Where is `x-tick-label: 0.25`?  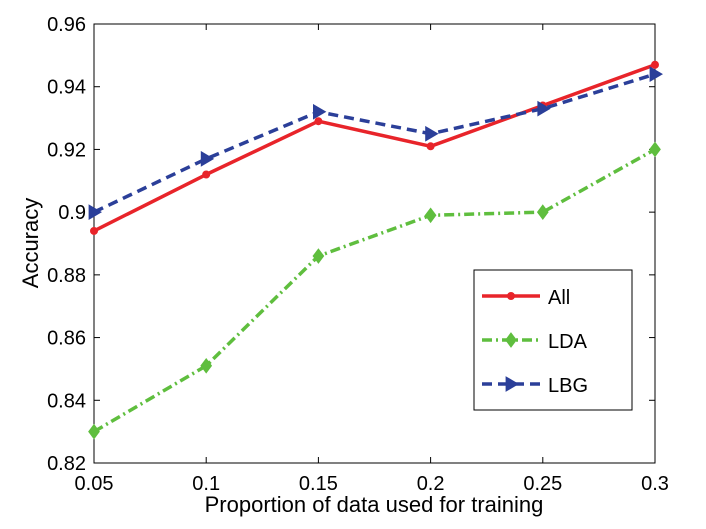 x-tick-label: 0.25 is located at coordinates (542, 484).